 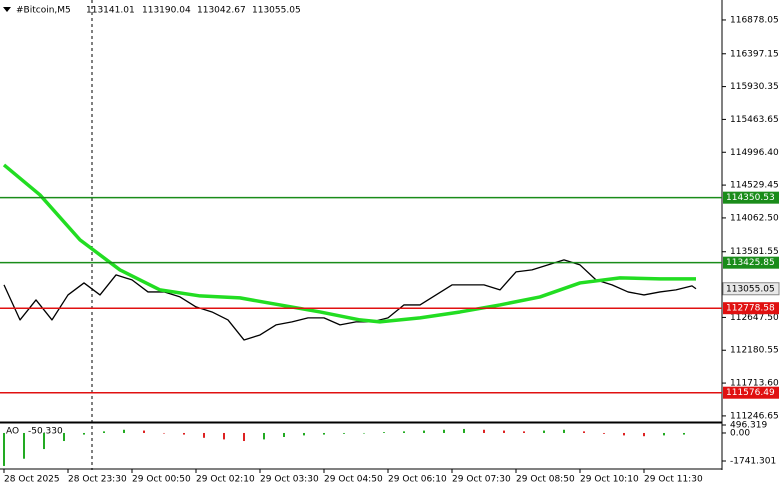 I want to click on x-tick-label: 29 Oct 10:10, so click(x=609, y=480).